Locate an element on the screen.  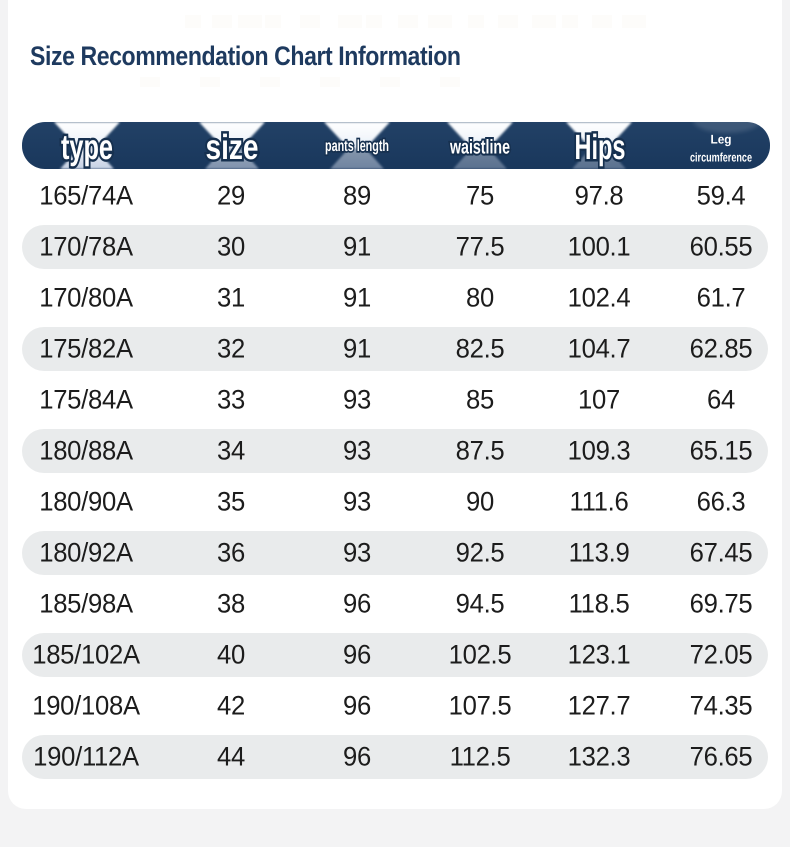
svg-text: type is located at coordinates (87, 147).